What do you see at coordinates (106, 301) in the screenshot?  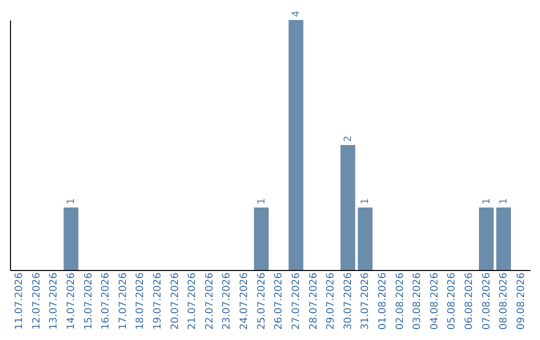 I see `x-tick-label: 16.07.2026` at bounding box center [106, 301].